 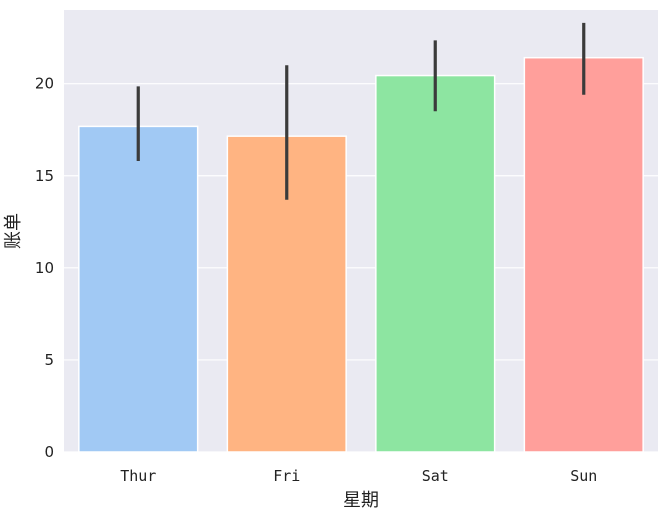 What do you see at coordinates (138, 476) in the screenshot?
I see `x-tick-label: Thur` at bounding box center [138, 476].